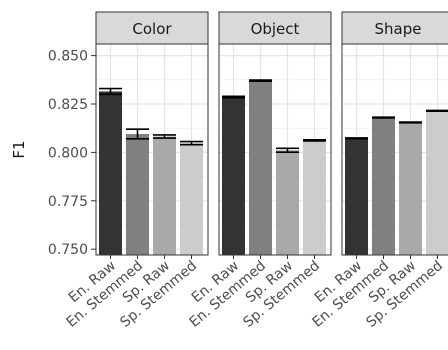 This screenshot has width=448, height=350. I want to click on y-tick-label: 0.800, so click(68, 153).